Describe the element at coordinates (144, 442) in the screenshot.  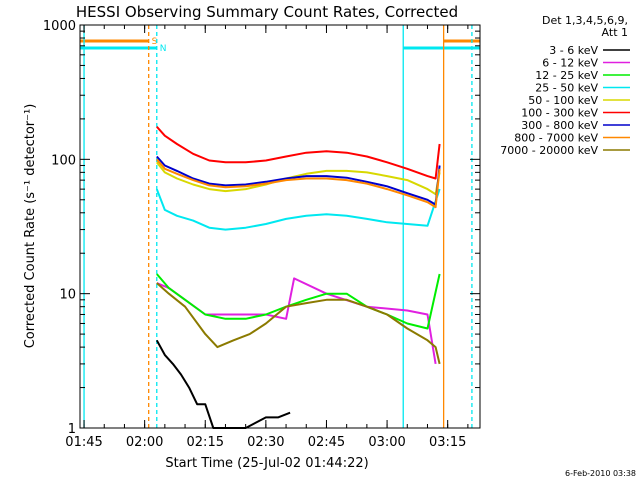
I see `x-tick-label: 02:00` at that location.